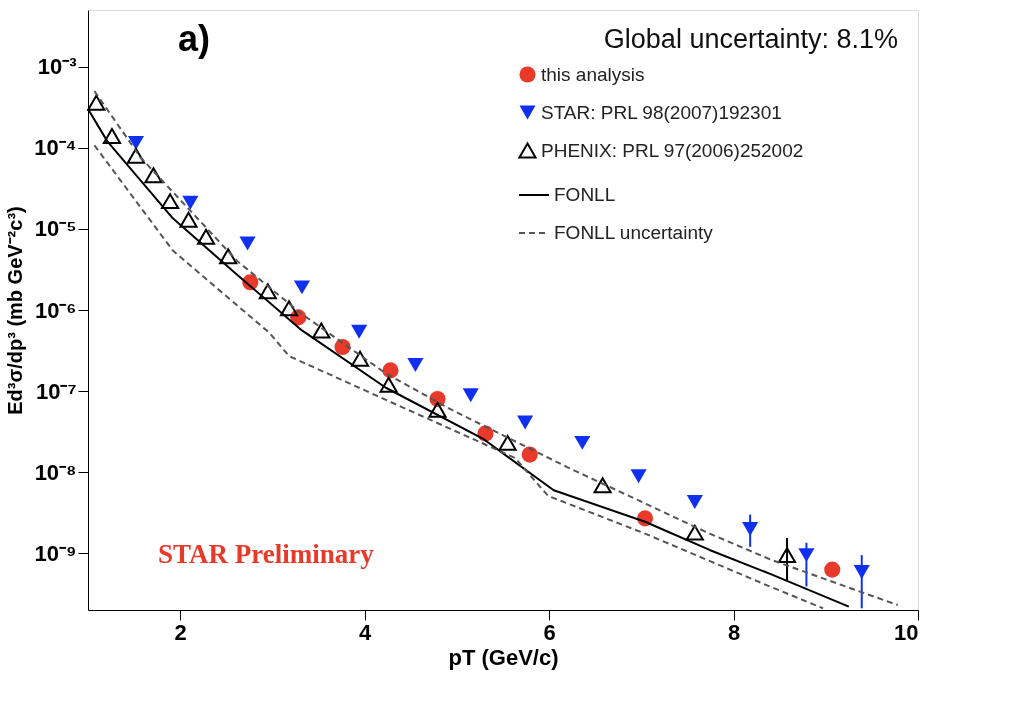 The height and width of the screenshot is (720, 1024). I want to click on y-tick-label: 10⁻⁹, so click(55, 553).